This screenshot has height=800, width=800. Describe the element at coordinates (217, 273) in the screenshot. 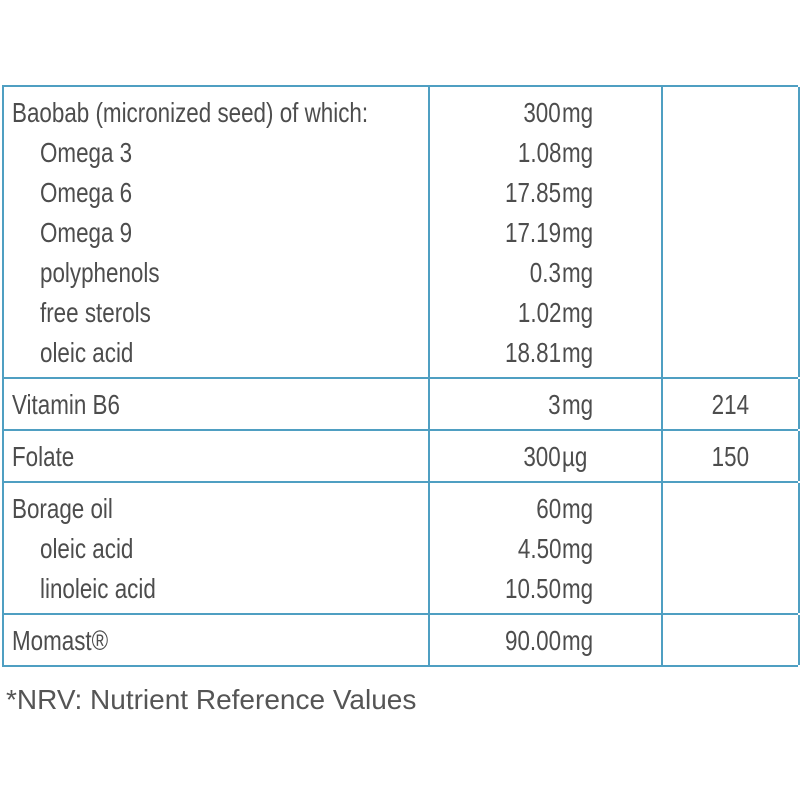

I see `line: polyphenols` at that location.